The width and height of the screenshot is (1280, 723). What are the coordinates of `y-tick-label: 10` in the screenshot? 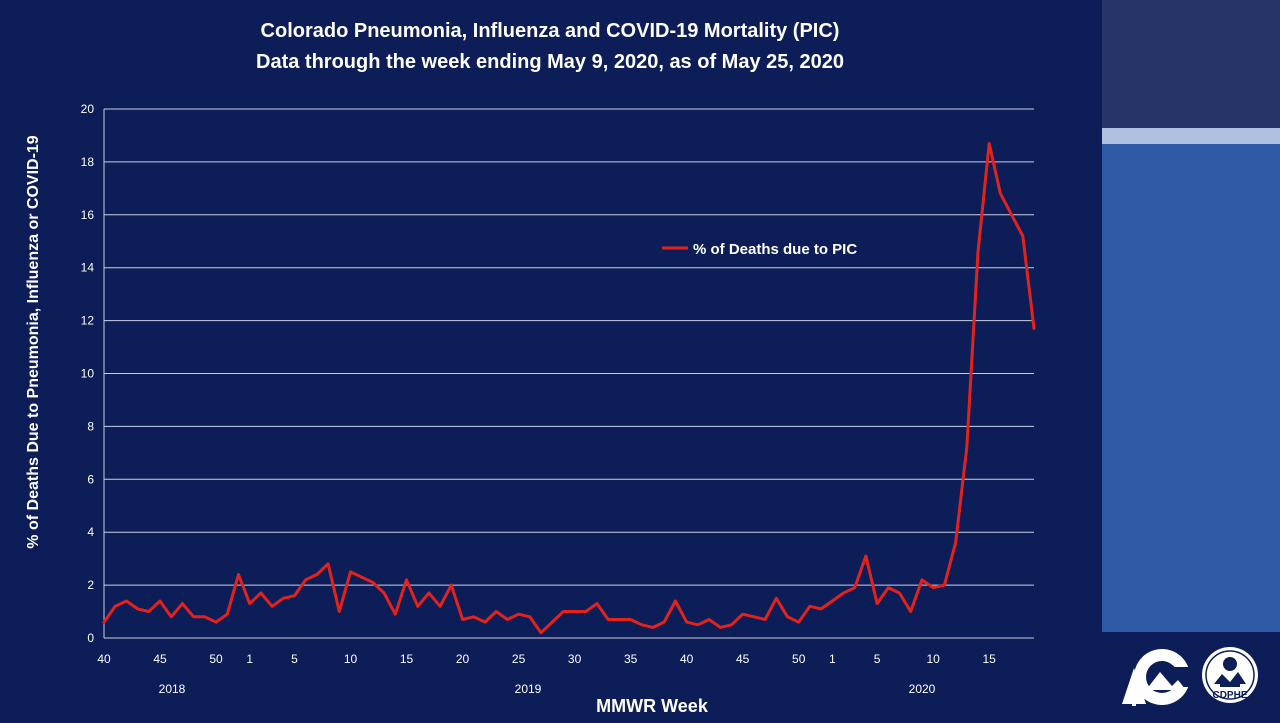 It's located at (88, 374).